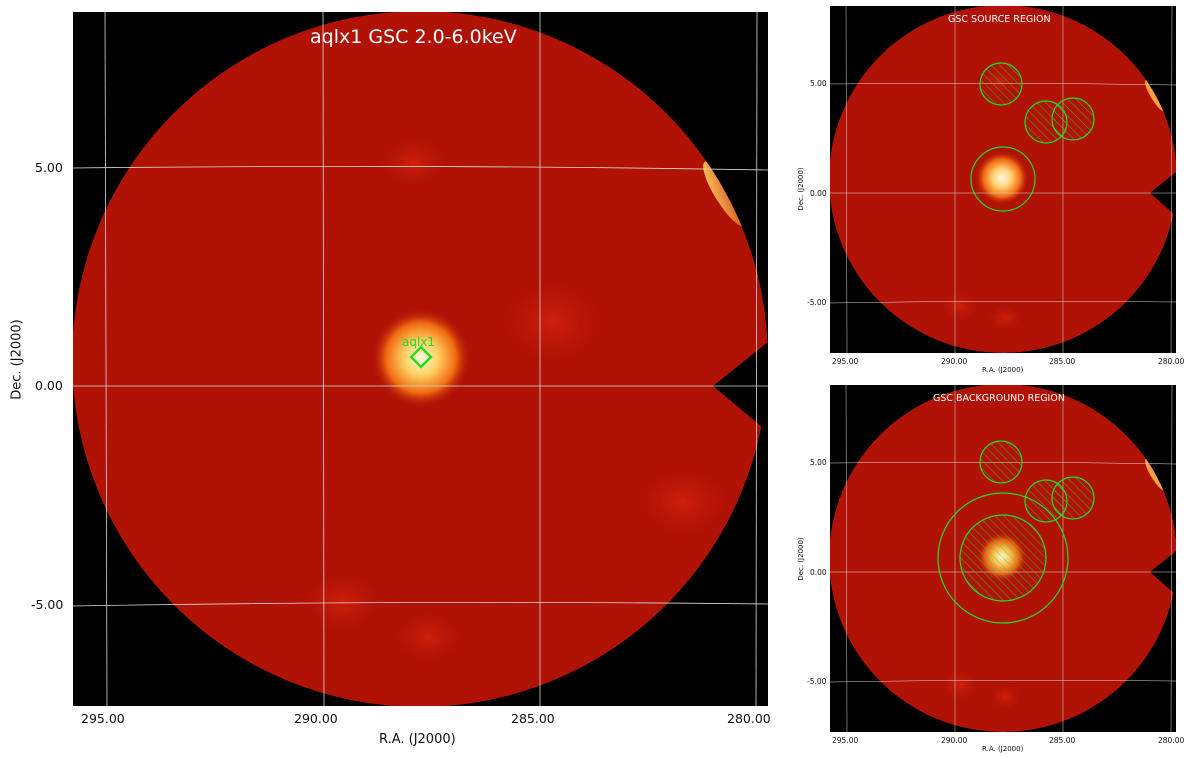  What do you see at coordinates (999, 19) in the screenshot?
I see `source-region-title: GSC SOURCE REGION` at bounding box center [999, 19].